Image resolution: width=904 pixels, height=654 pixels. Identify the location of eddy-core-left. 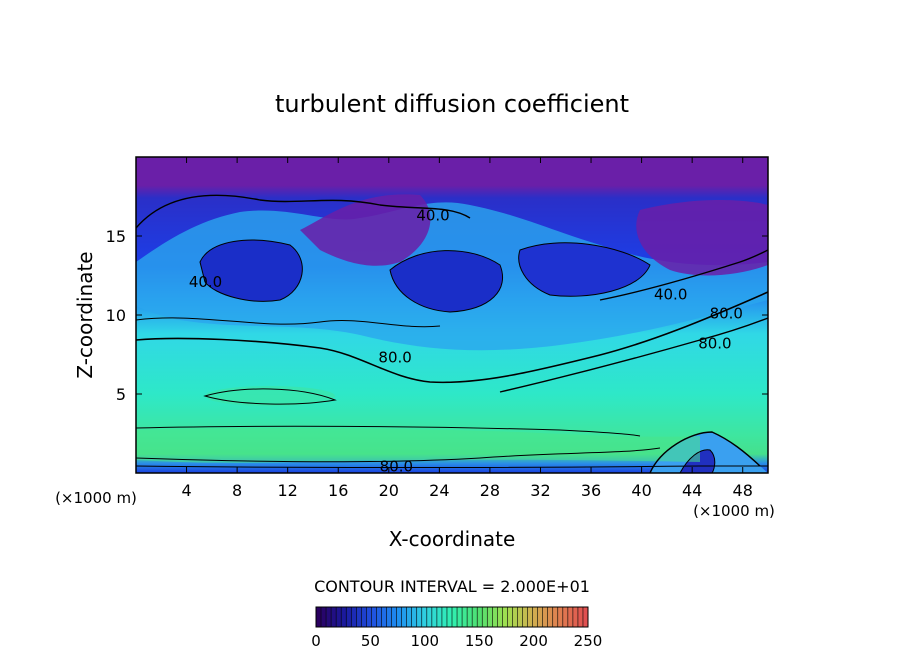
(251, 271).